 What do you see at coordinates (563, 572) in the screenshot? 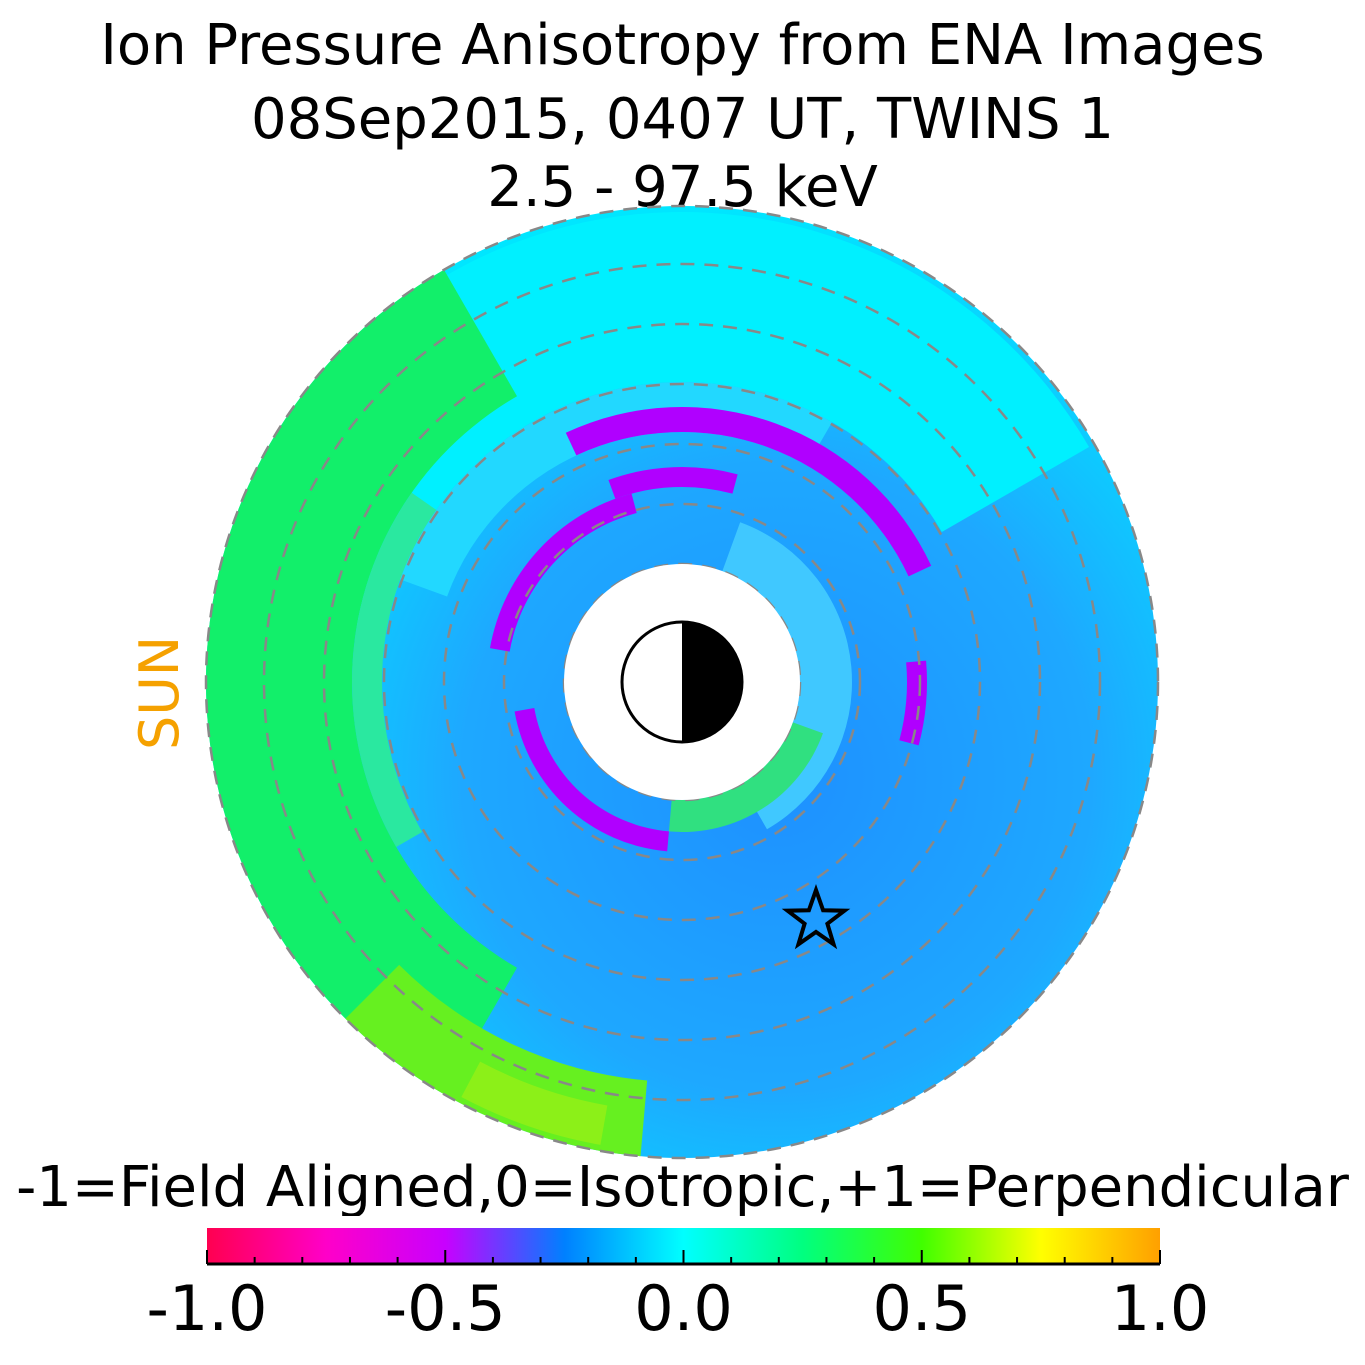
I see `map-region-purple-arc-left` at bounding box center [563, 572].